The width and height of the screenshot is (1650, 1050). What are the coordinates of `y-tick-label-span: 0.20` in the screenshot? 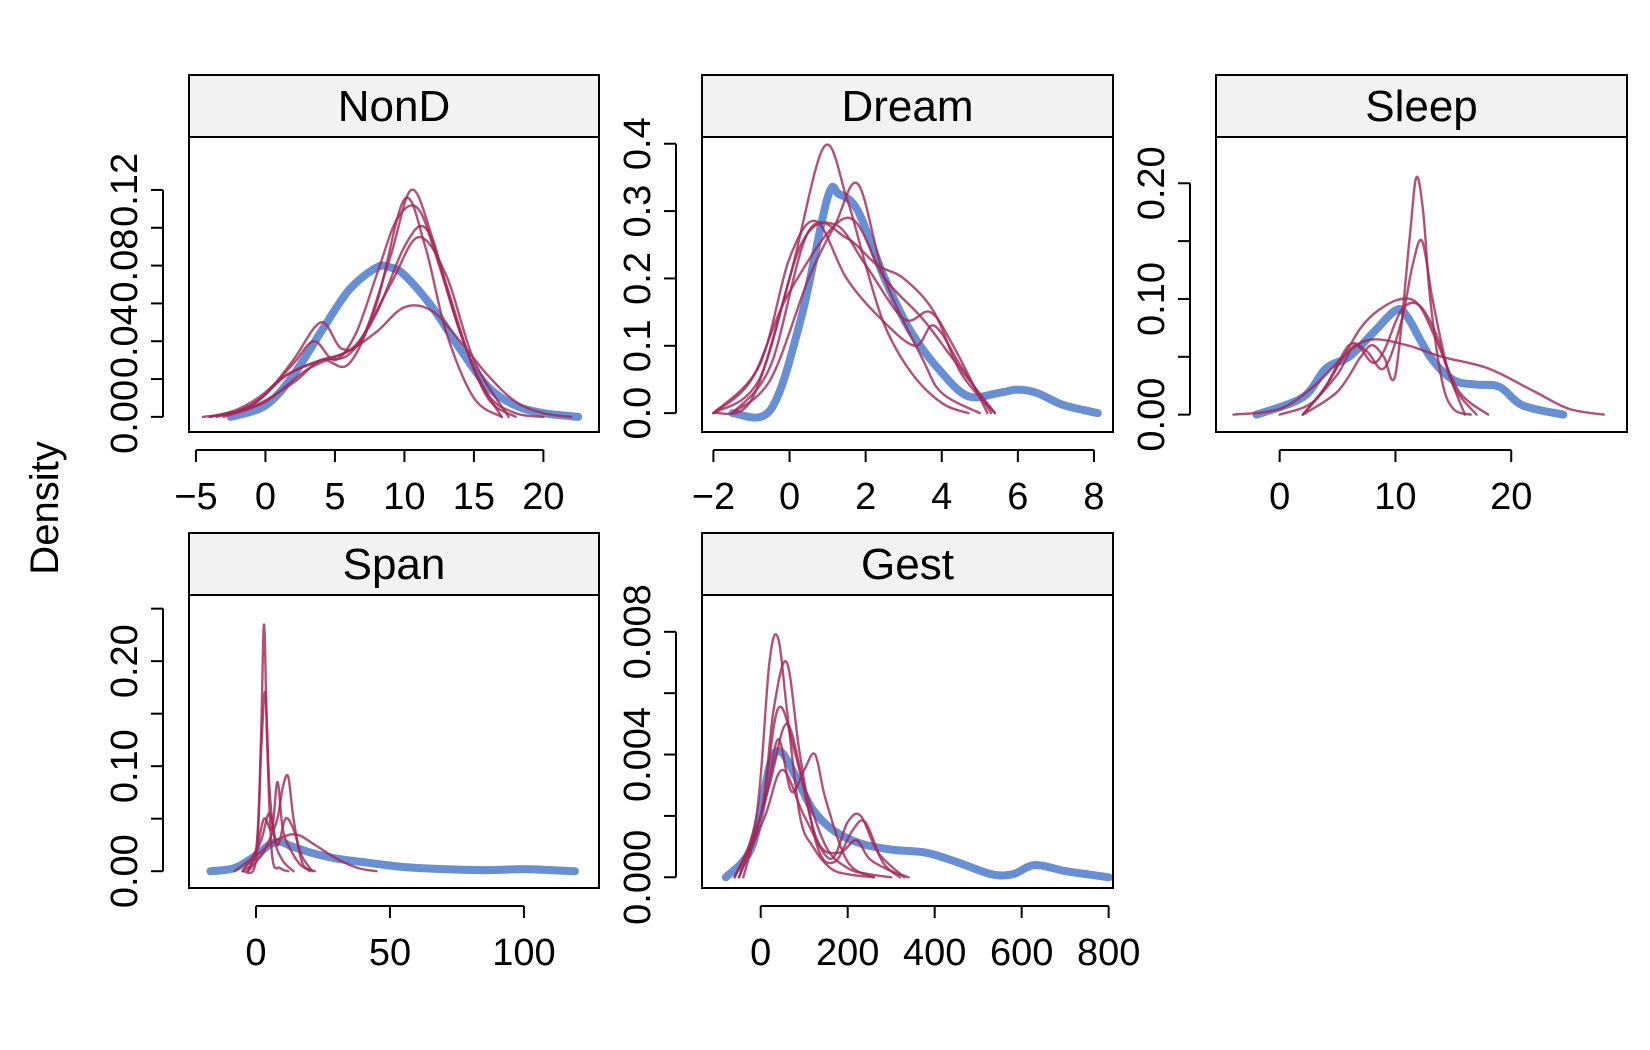 It's located at (125, 661).